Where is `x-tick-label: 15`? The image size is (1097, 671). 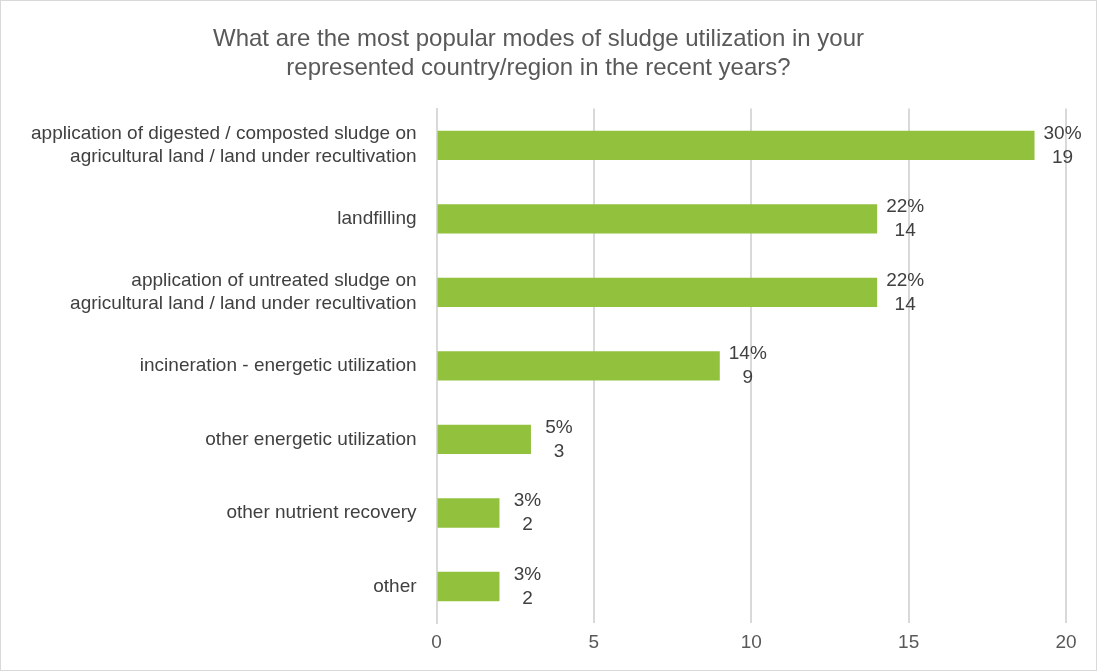
x-tick-label: 15 is located at coordinates (909, 641).